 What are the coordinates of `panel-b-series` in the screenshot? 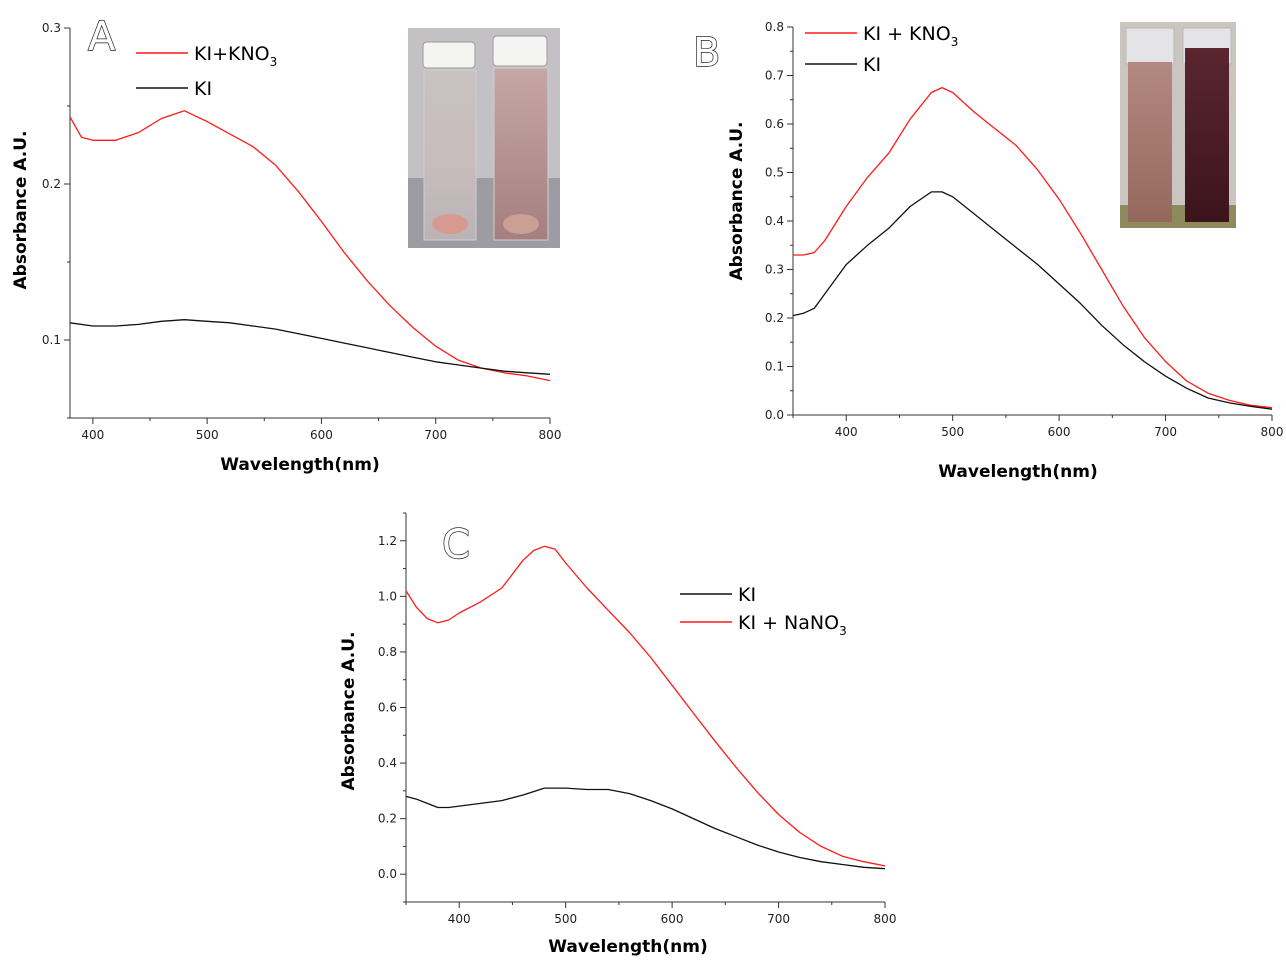 It's located at (1032, 248).